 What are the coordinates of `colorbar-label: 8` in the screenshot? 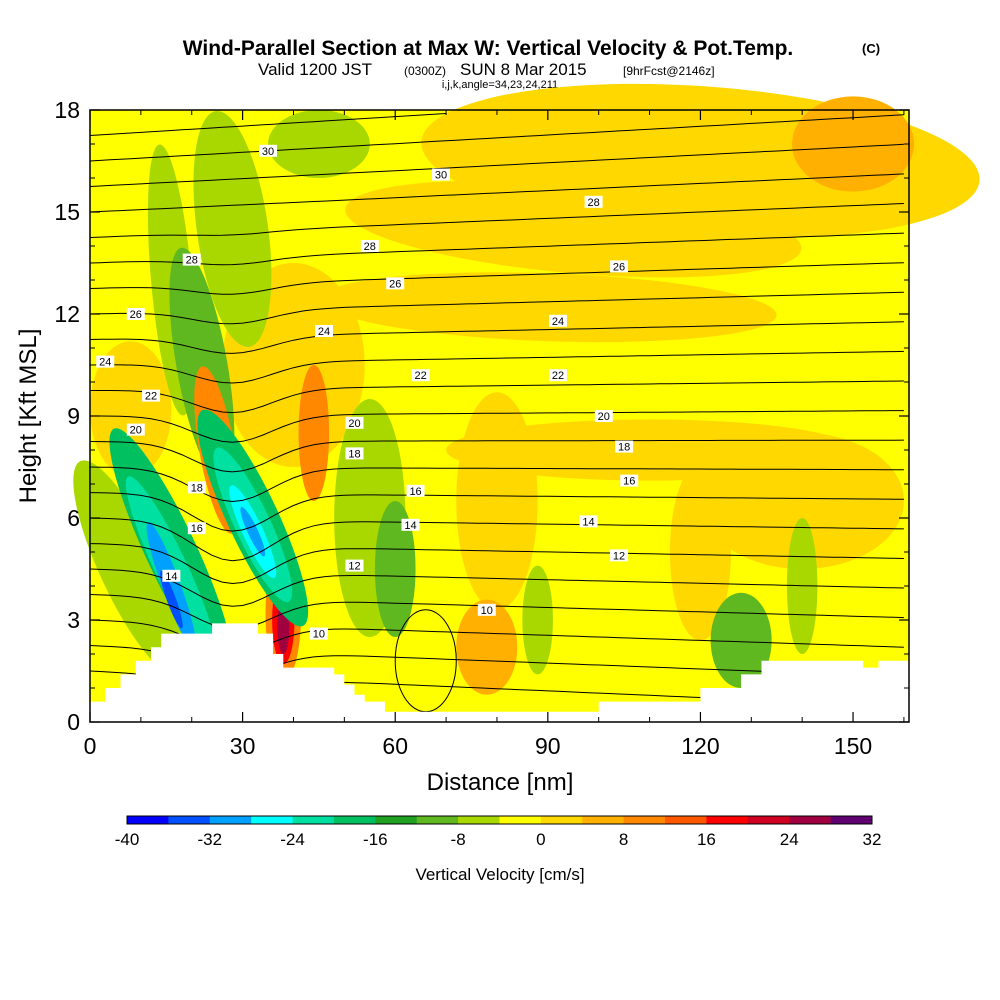 It's located at (623, 839).